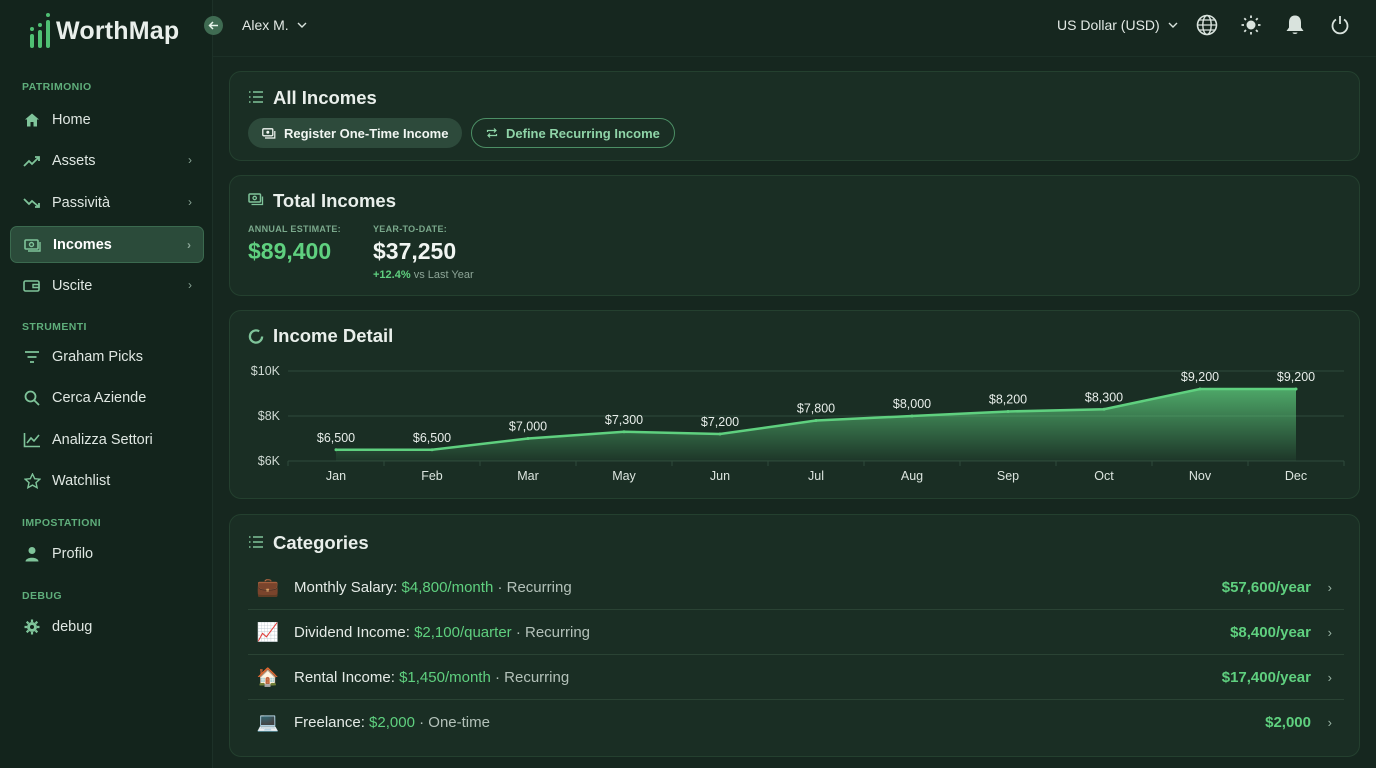 Image resolution: width=1376 pixels, height=768 pixels. I want to click on section-title-patrimonio: PATRIMONIO, so click(57, 87).